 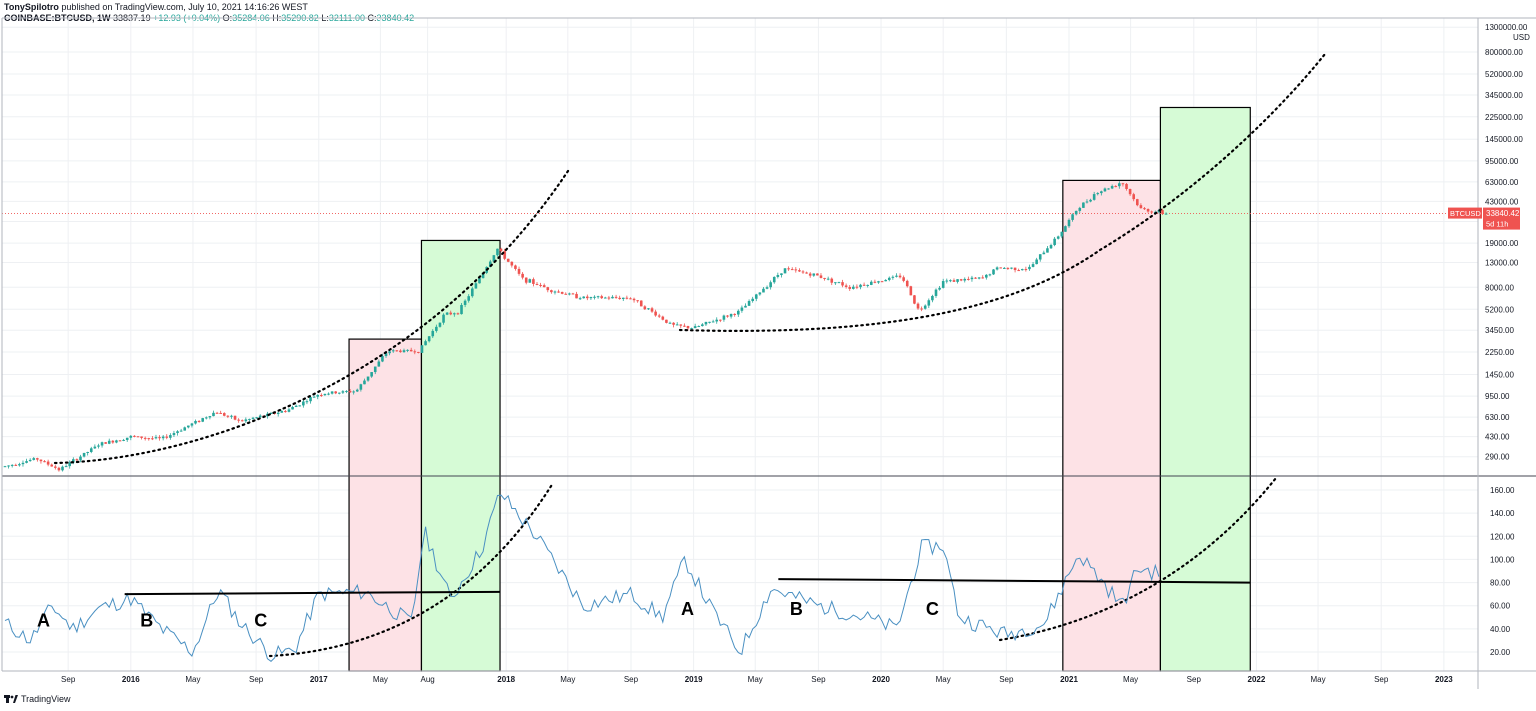 What do you see at coordinates (146, 621) in the screenshot?
I see `wave-label-b: B` at bounding box center [146, 621].